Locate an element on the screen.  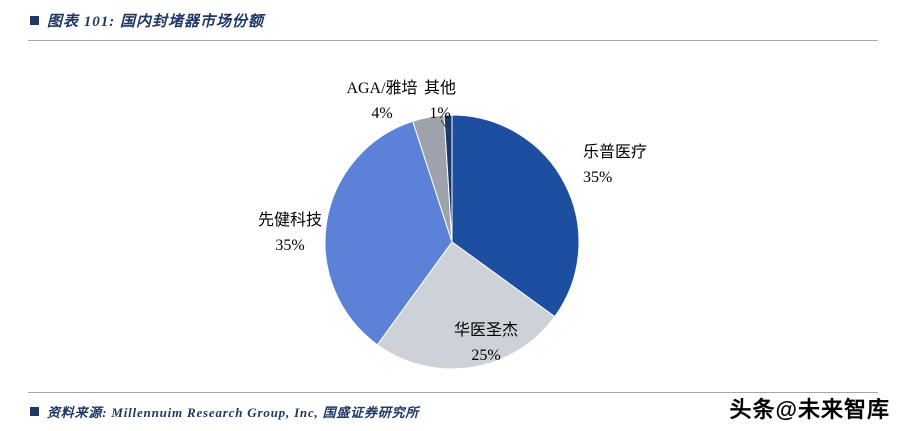
slice-label-xianjian: 先健科技 35% is located at coordinates (290, 233).